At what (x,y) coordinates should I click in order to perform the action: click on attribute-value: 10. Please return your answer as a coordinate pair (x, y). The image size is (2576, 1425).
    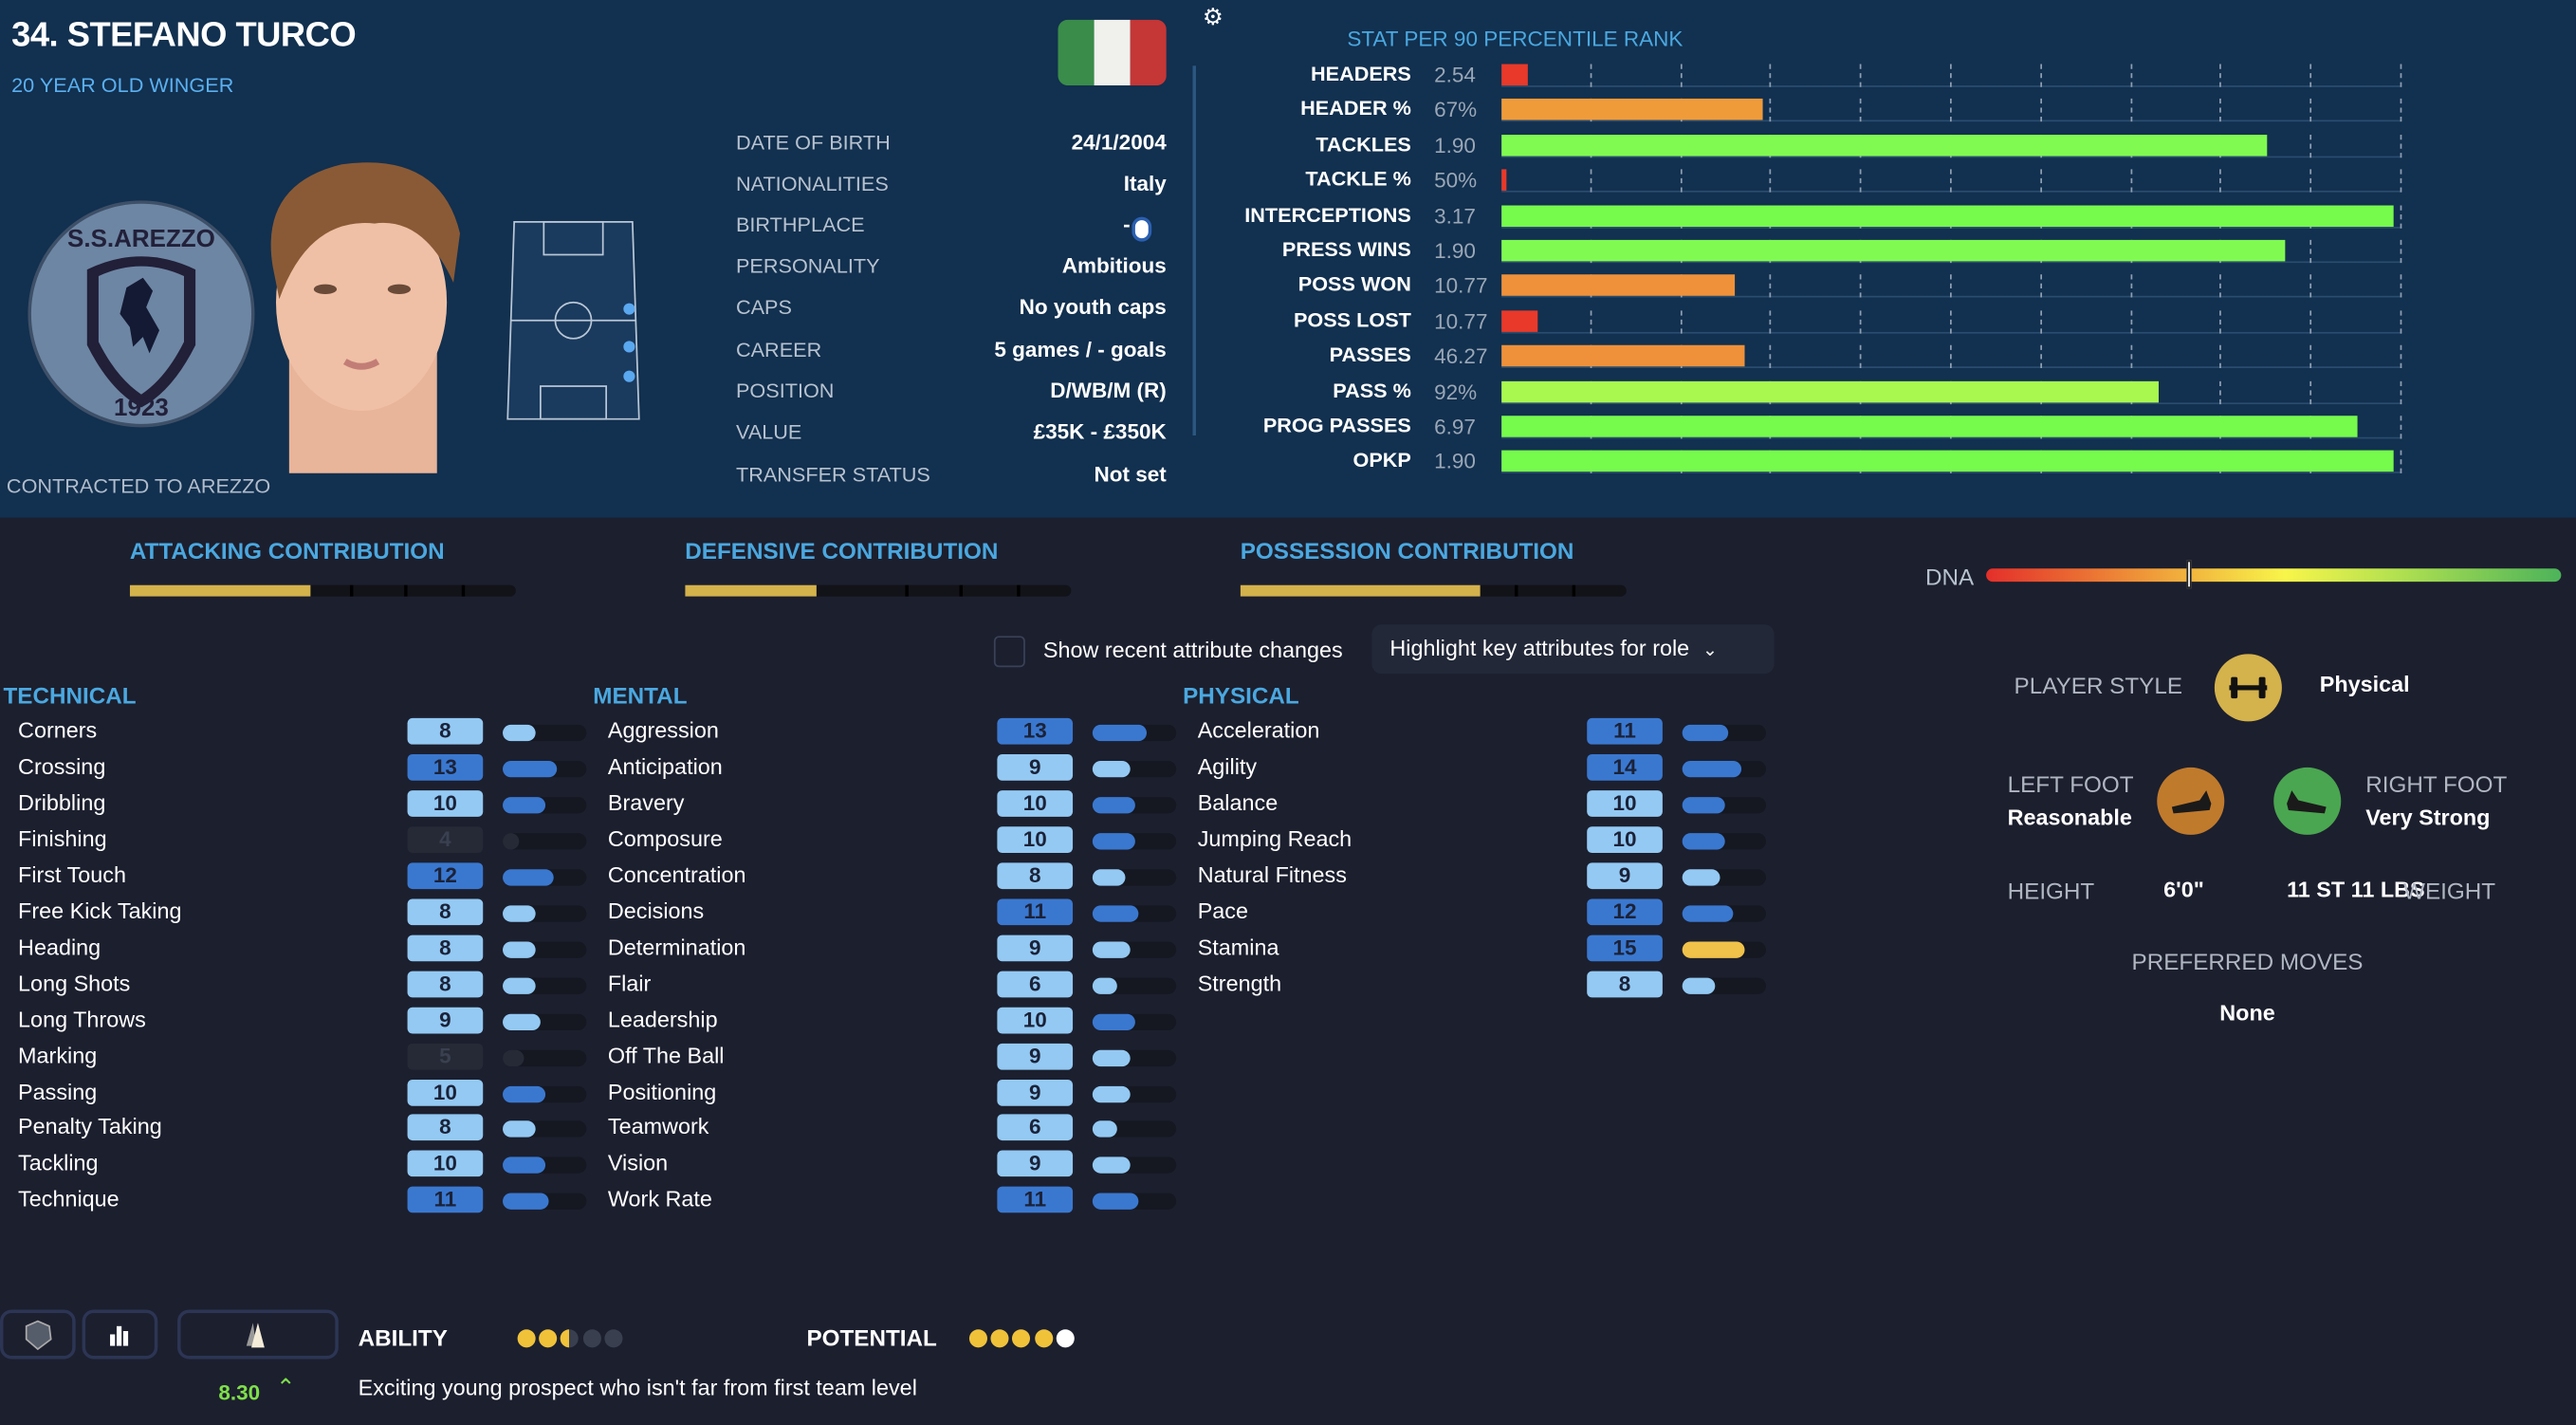
    Looking at the image, I should click on (445, 1164).